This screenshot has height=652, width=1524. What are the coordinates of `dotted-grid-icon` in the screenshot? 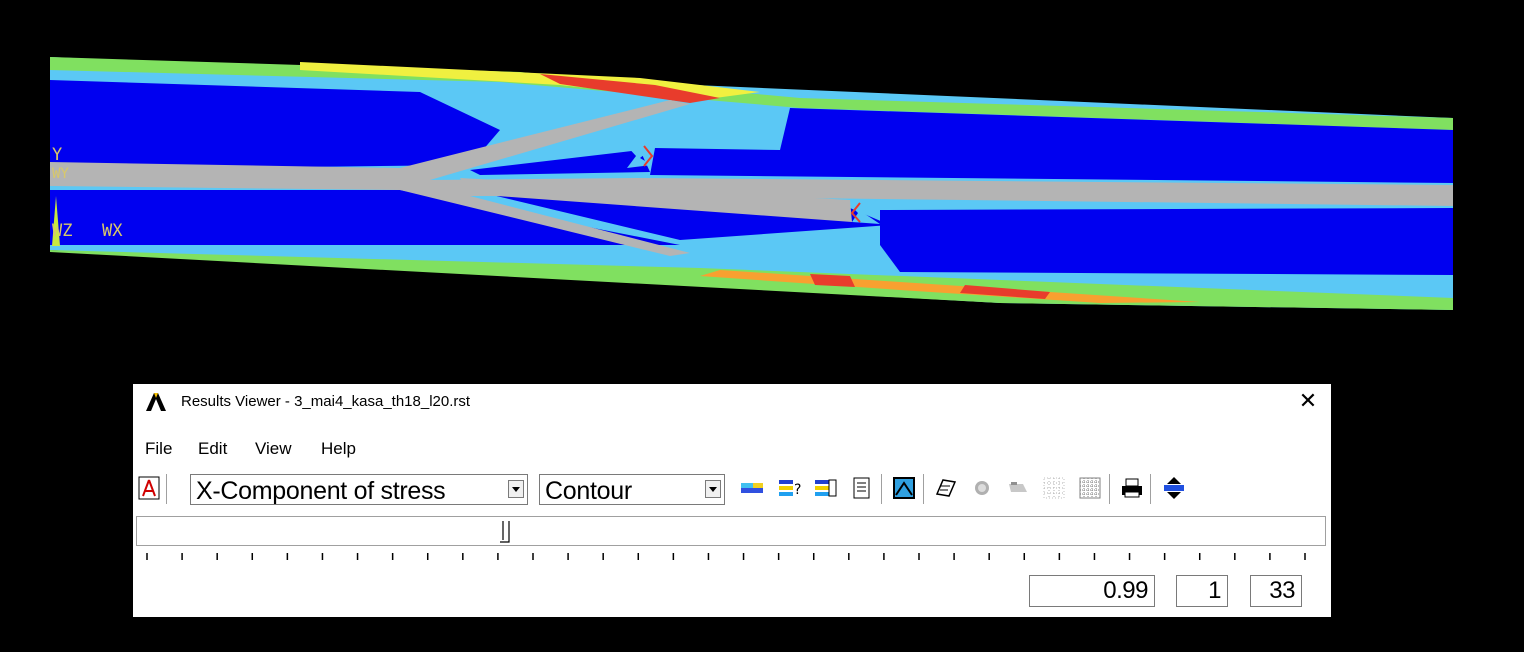 It's located at (1054, 488).